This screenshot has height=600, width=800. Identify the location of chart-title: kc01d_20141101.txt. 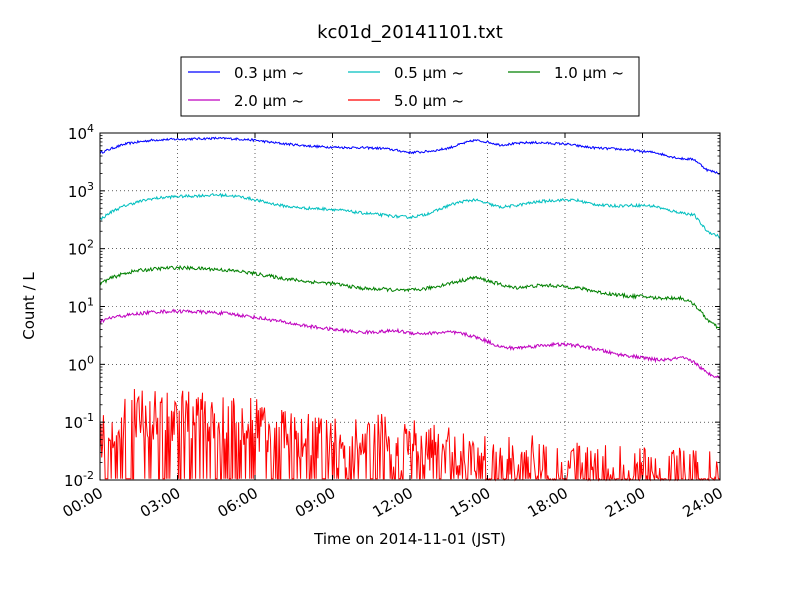
(410, 32).